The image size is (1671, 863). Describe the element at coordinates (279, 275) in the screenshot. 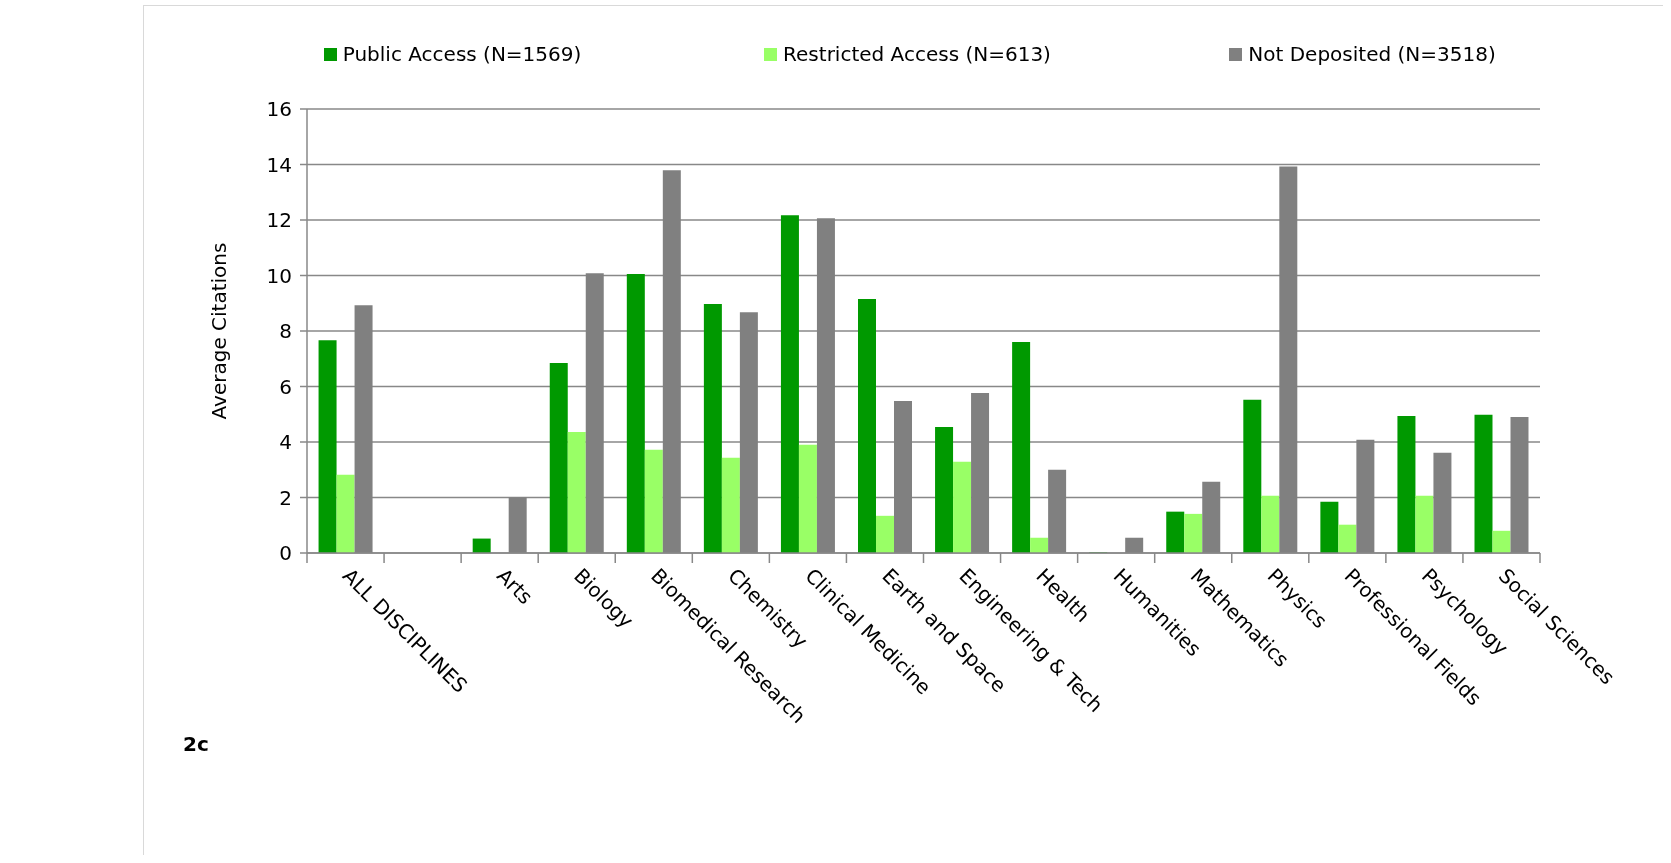

I see `y-tick-label: 10` at that location.